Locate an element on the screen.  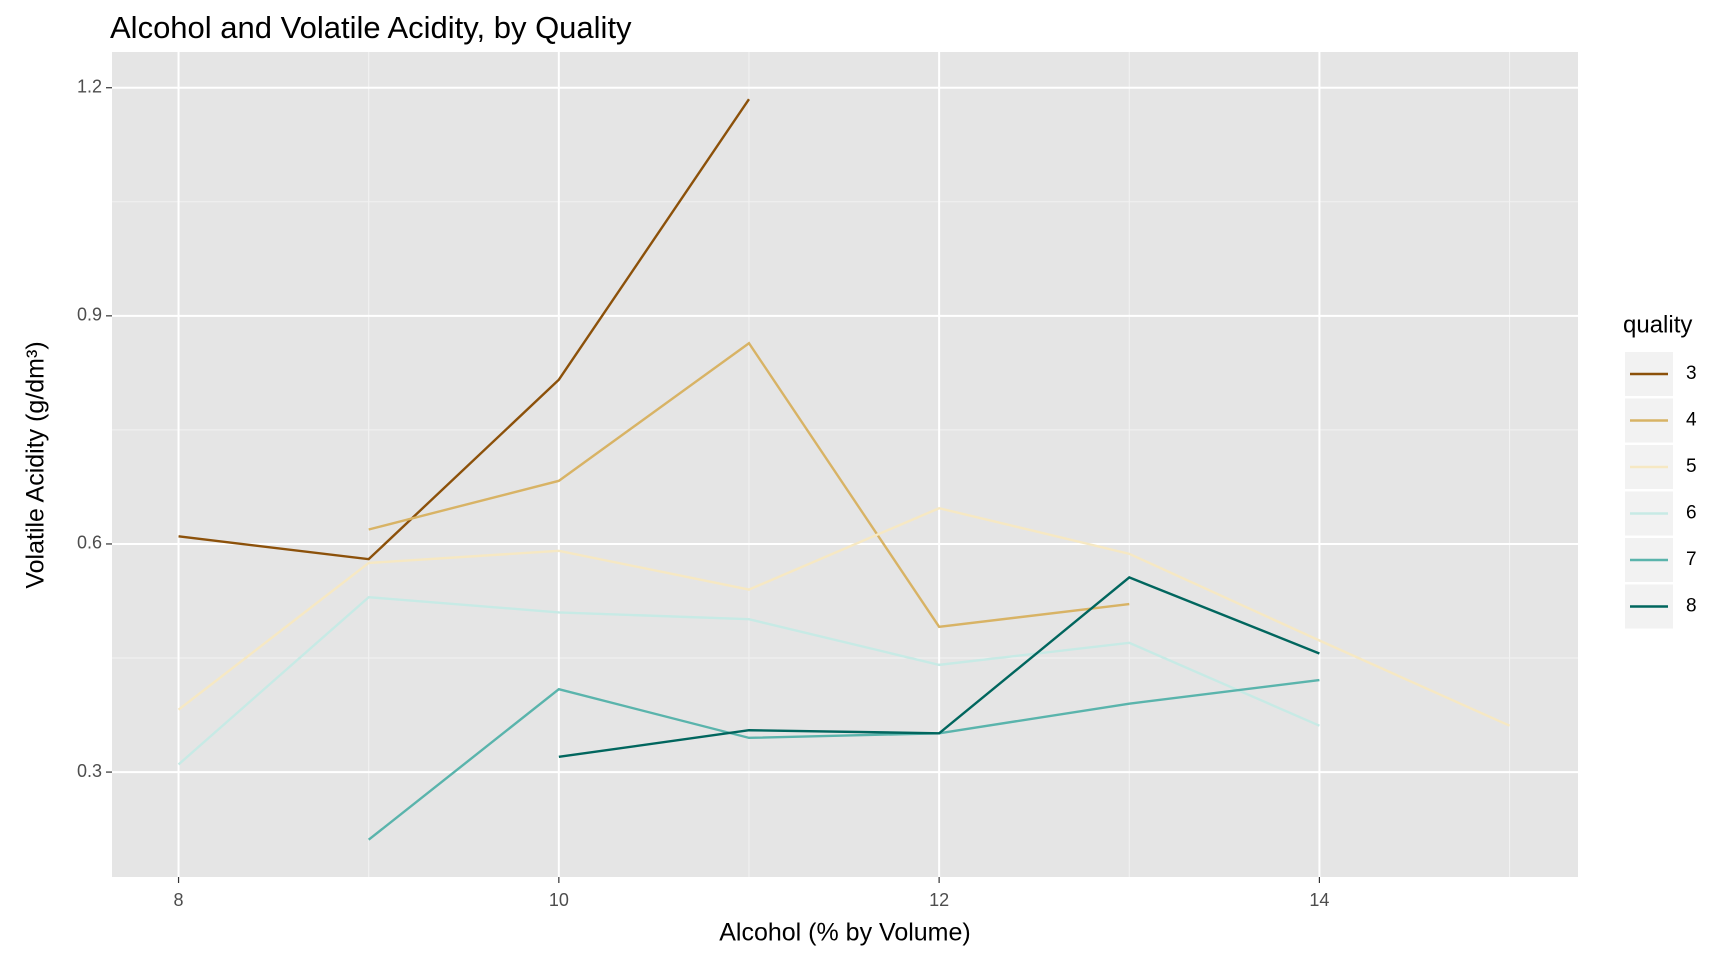
x-tick-label: 14 is located at coordinates (1319, 900).